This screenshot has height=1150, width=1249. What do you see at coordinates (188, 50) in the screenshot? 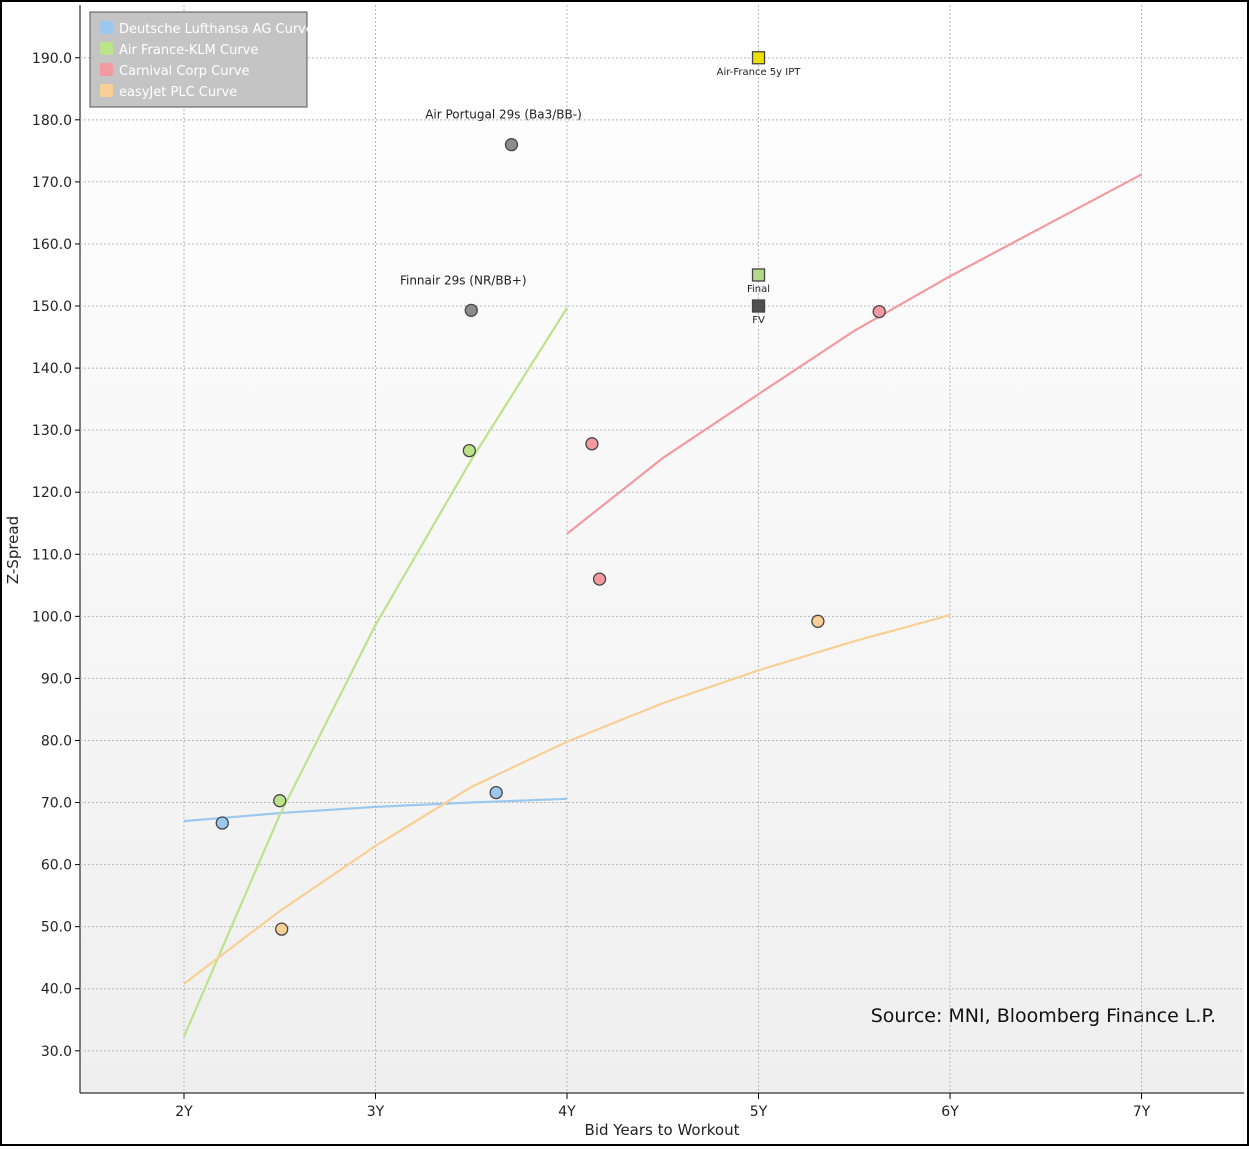
I see `legend-label: Air France-KLM Curve` at bounding box center [188, 50].